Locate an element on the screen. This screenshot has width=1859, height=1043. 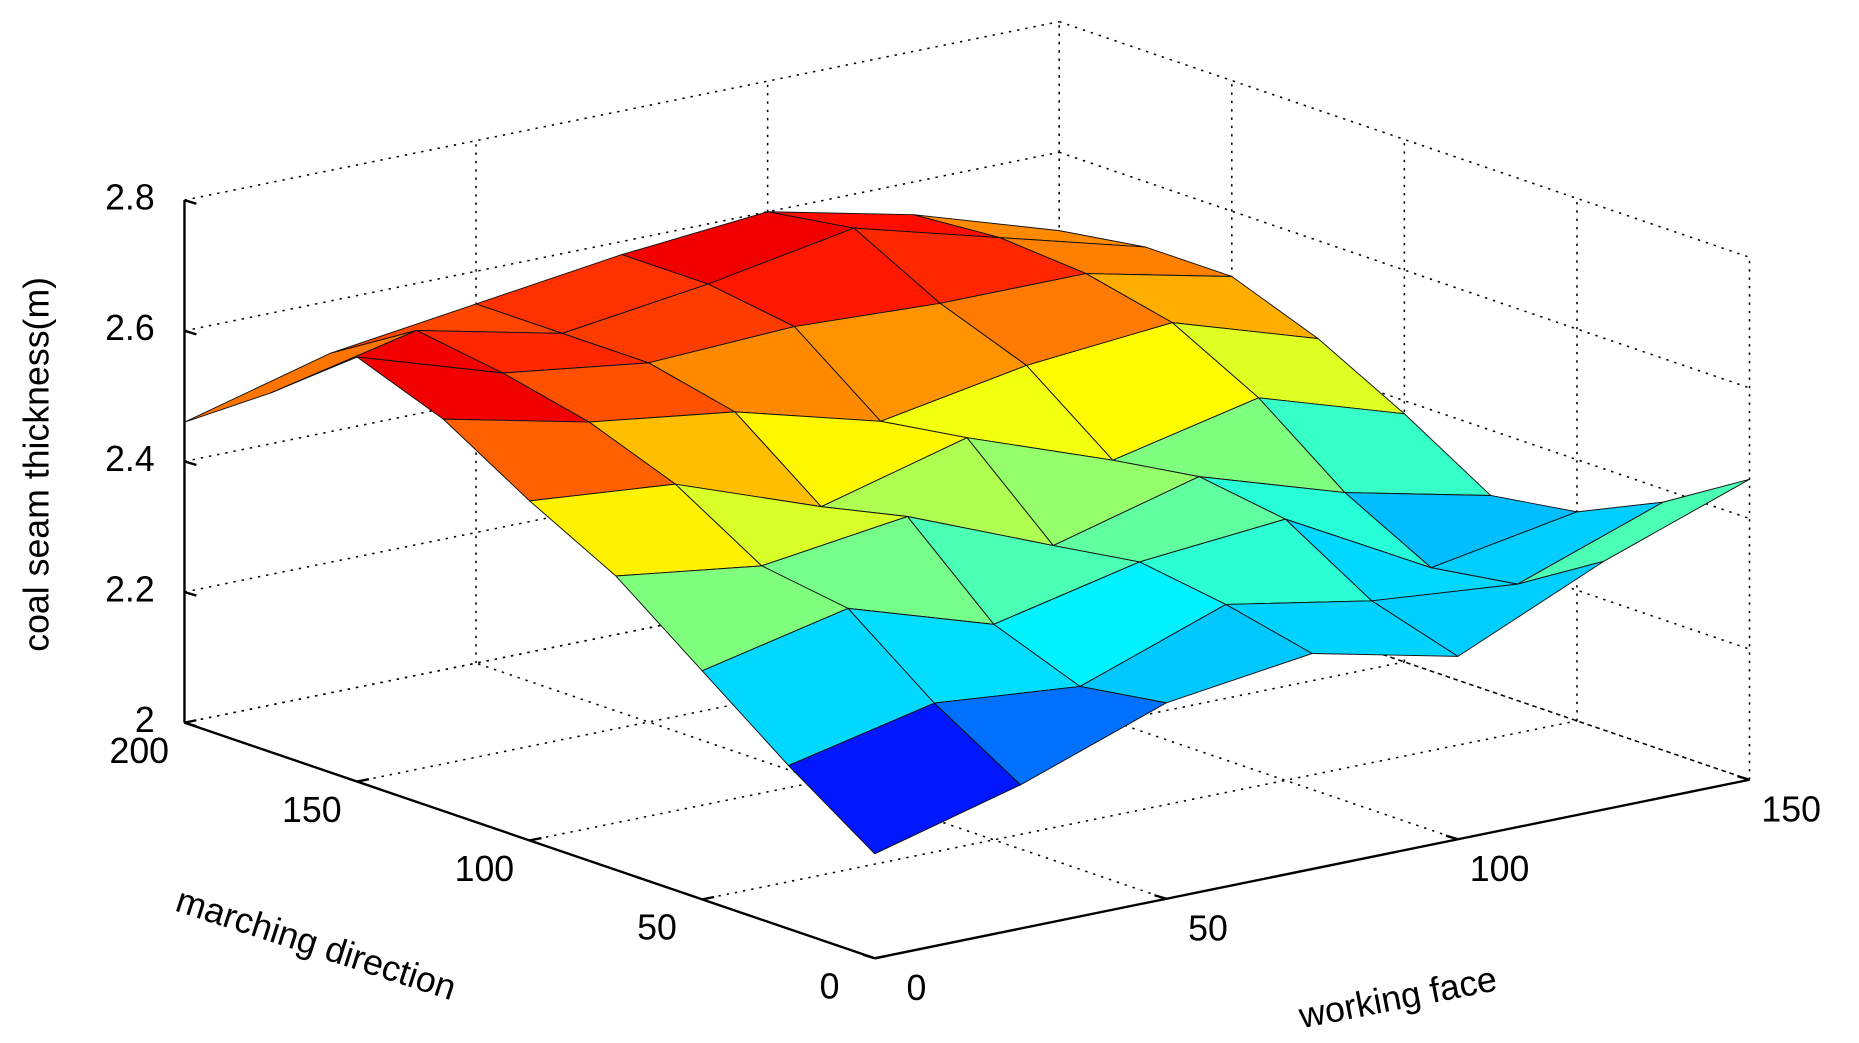
x-axis is located at coordinates (1312, 869).